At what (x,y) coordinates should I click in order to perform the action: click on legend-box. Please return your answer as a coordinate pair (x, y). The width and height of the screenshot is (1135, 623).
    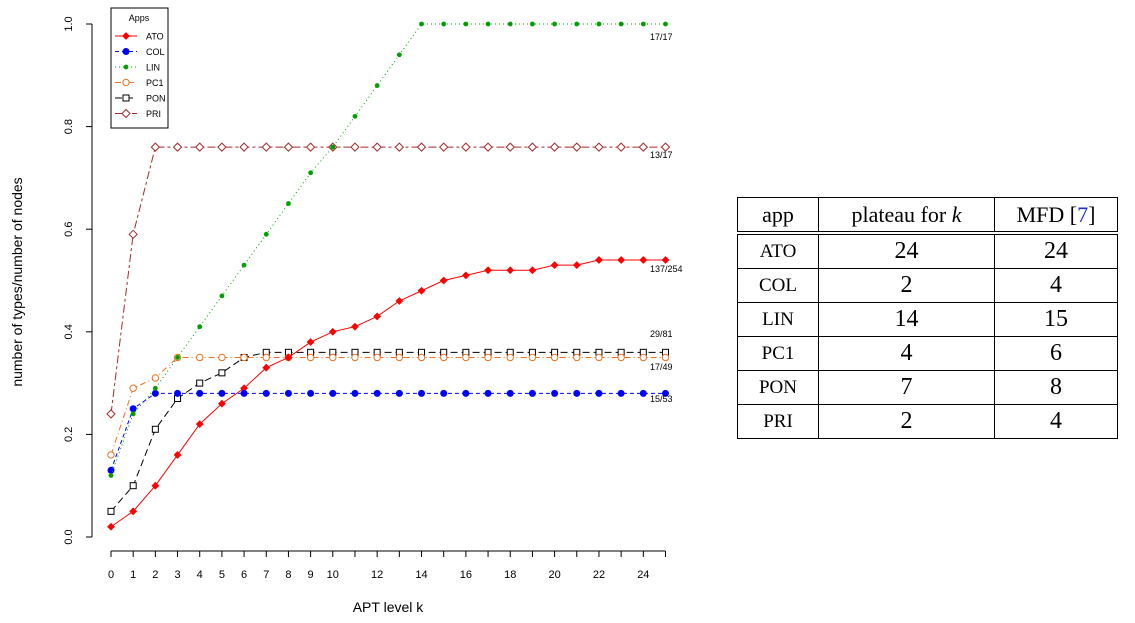
    Looking at the image, I should click on (139, 68).